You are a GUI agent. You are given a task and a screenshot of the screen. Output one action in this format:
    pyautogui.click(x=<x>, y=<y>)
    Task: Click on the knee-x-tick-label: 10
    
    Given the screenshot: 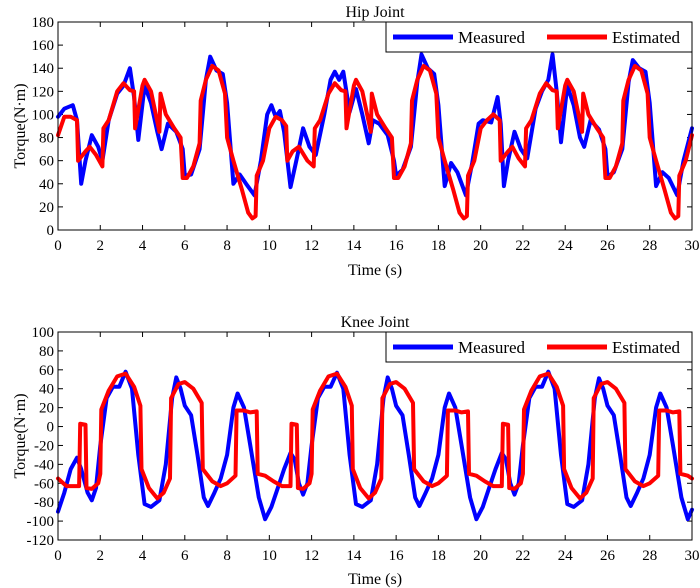 What is the action you would take?
    pyautogui.click(x=269, y=556)
    